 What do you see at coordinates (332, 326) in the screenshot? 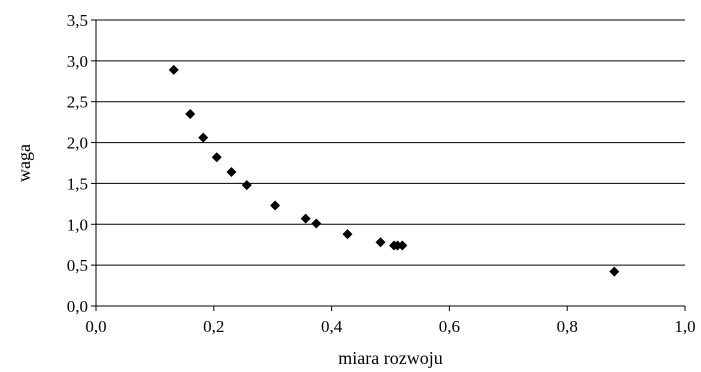
I see `x-tick-label: 0,4` at bounding box center [332, 326].